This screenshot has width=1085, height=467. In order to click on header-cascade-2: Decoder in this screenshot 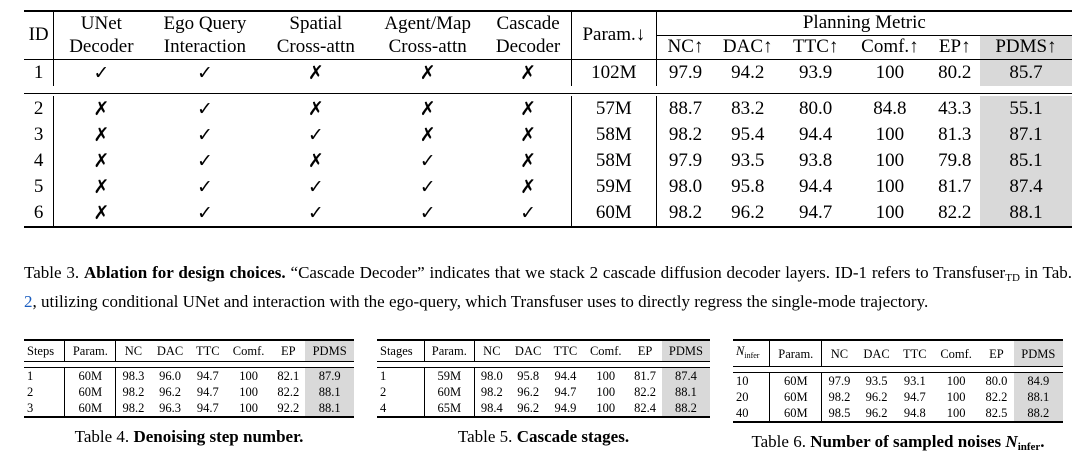, I will do `click(528, 46)`.